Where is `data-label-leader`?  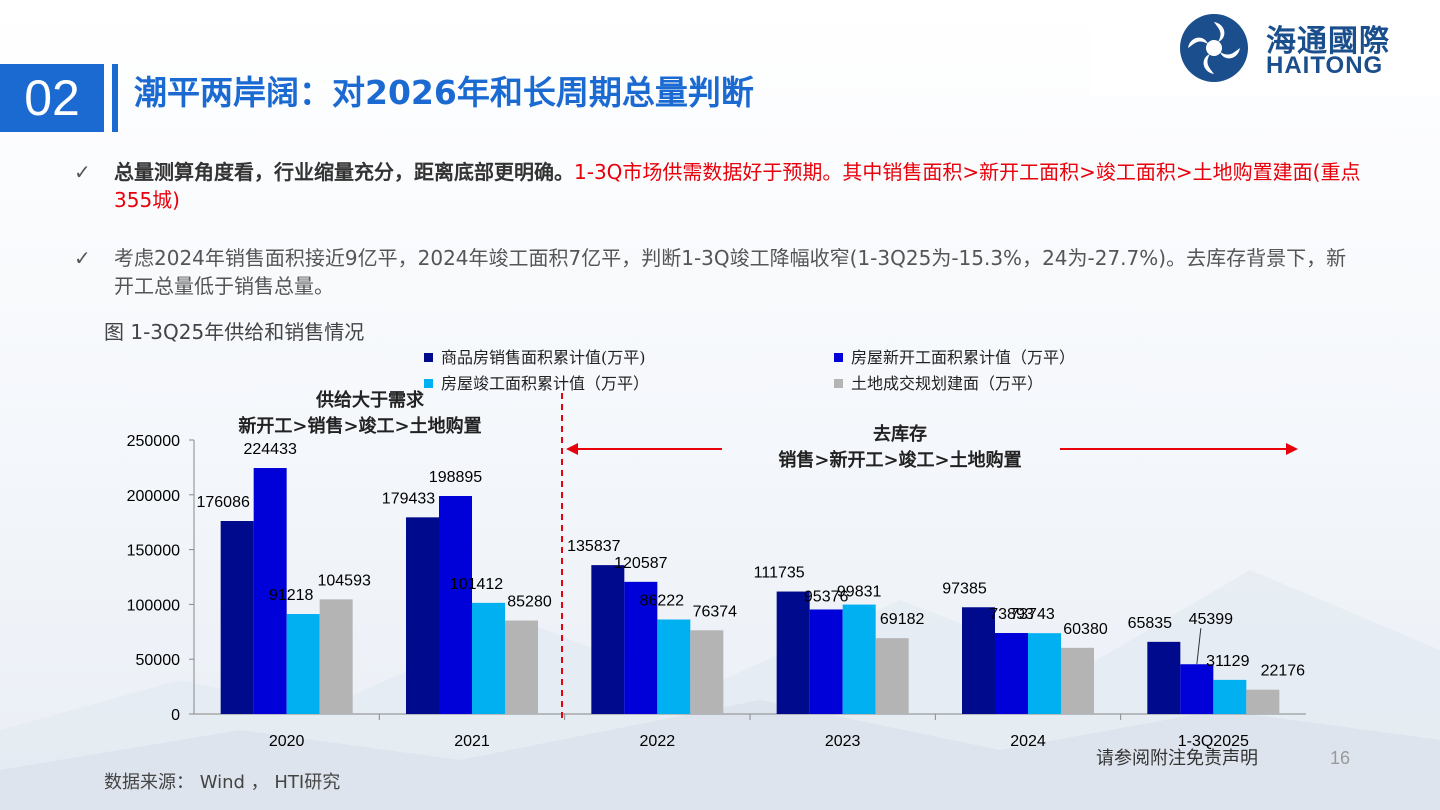 data-label-leader is located at coordinates (1199, 646).